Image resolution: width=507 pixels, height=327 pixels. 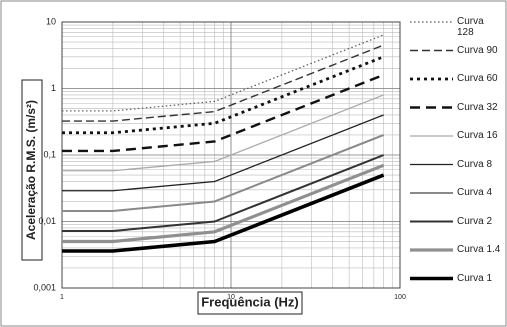 What do you see at coordinates (44, 287) in the screenshot?
I see `y-tick-label: 0,001` at bounding box center [44, 287].